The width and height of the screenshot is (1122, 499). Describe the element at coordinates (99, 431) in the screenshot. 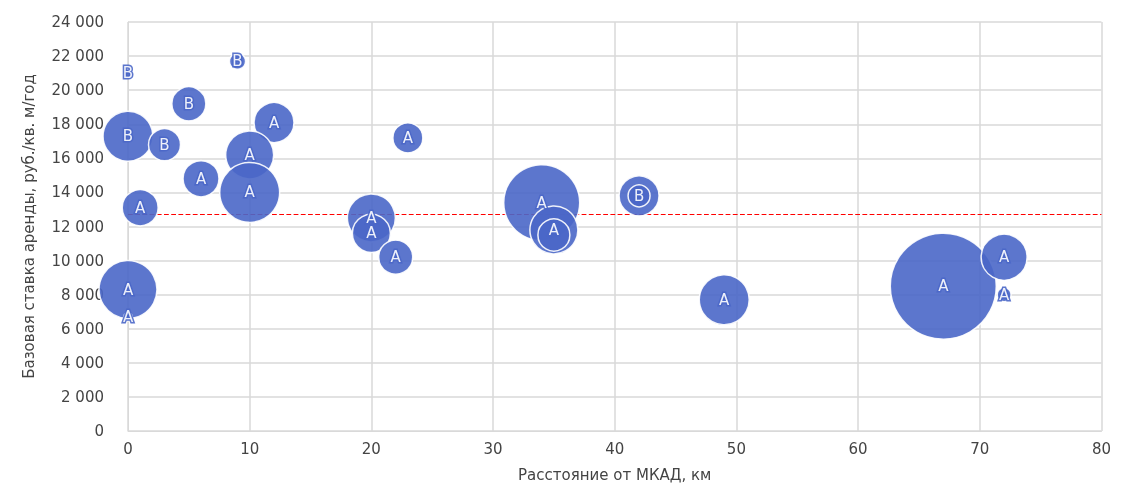

I see `y-tick-label: 0` at that location.